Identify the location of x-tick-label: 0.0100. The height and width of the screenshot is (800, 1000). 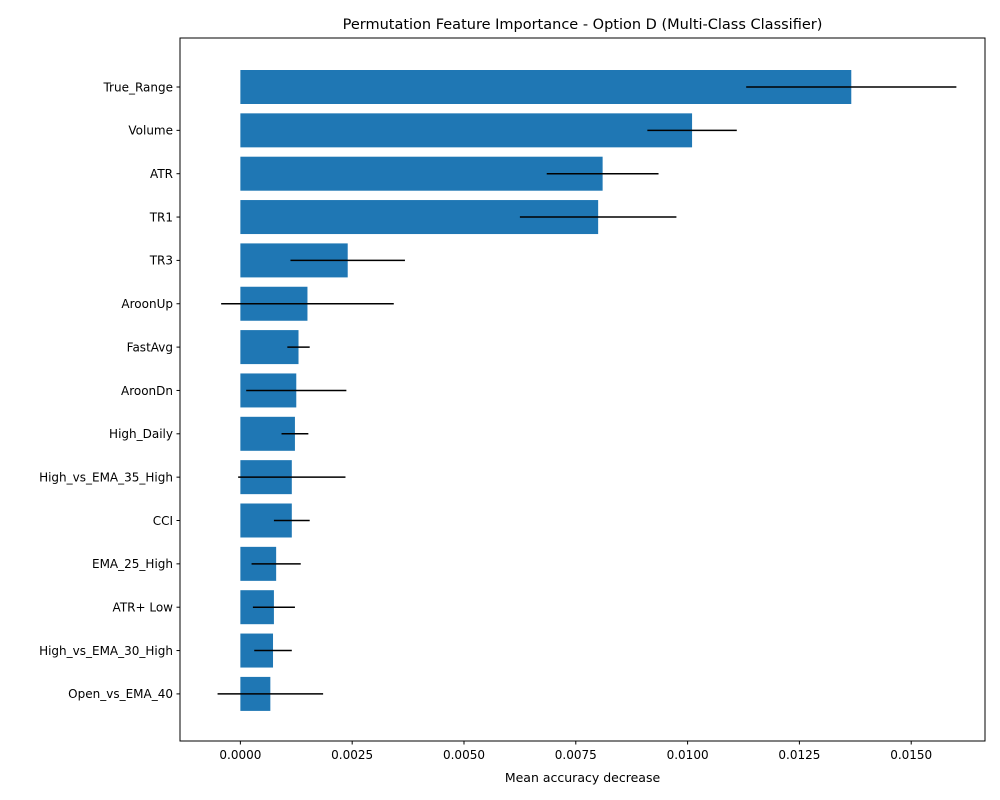
(688, 755).